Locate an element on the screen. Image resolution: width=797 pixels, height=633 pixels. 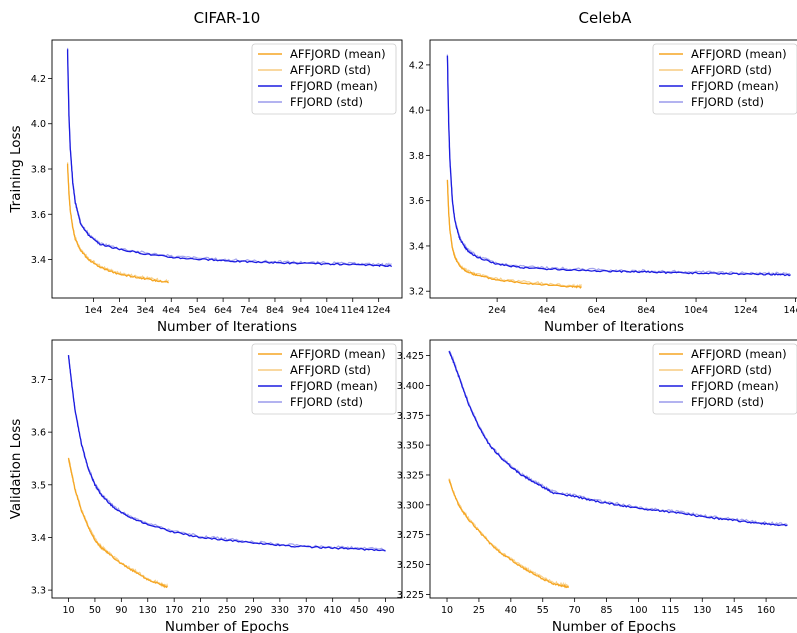
x-tick-label: 115 is located at coordinates (670, 610).